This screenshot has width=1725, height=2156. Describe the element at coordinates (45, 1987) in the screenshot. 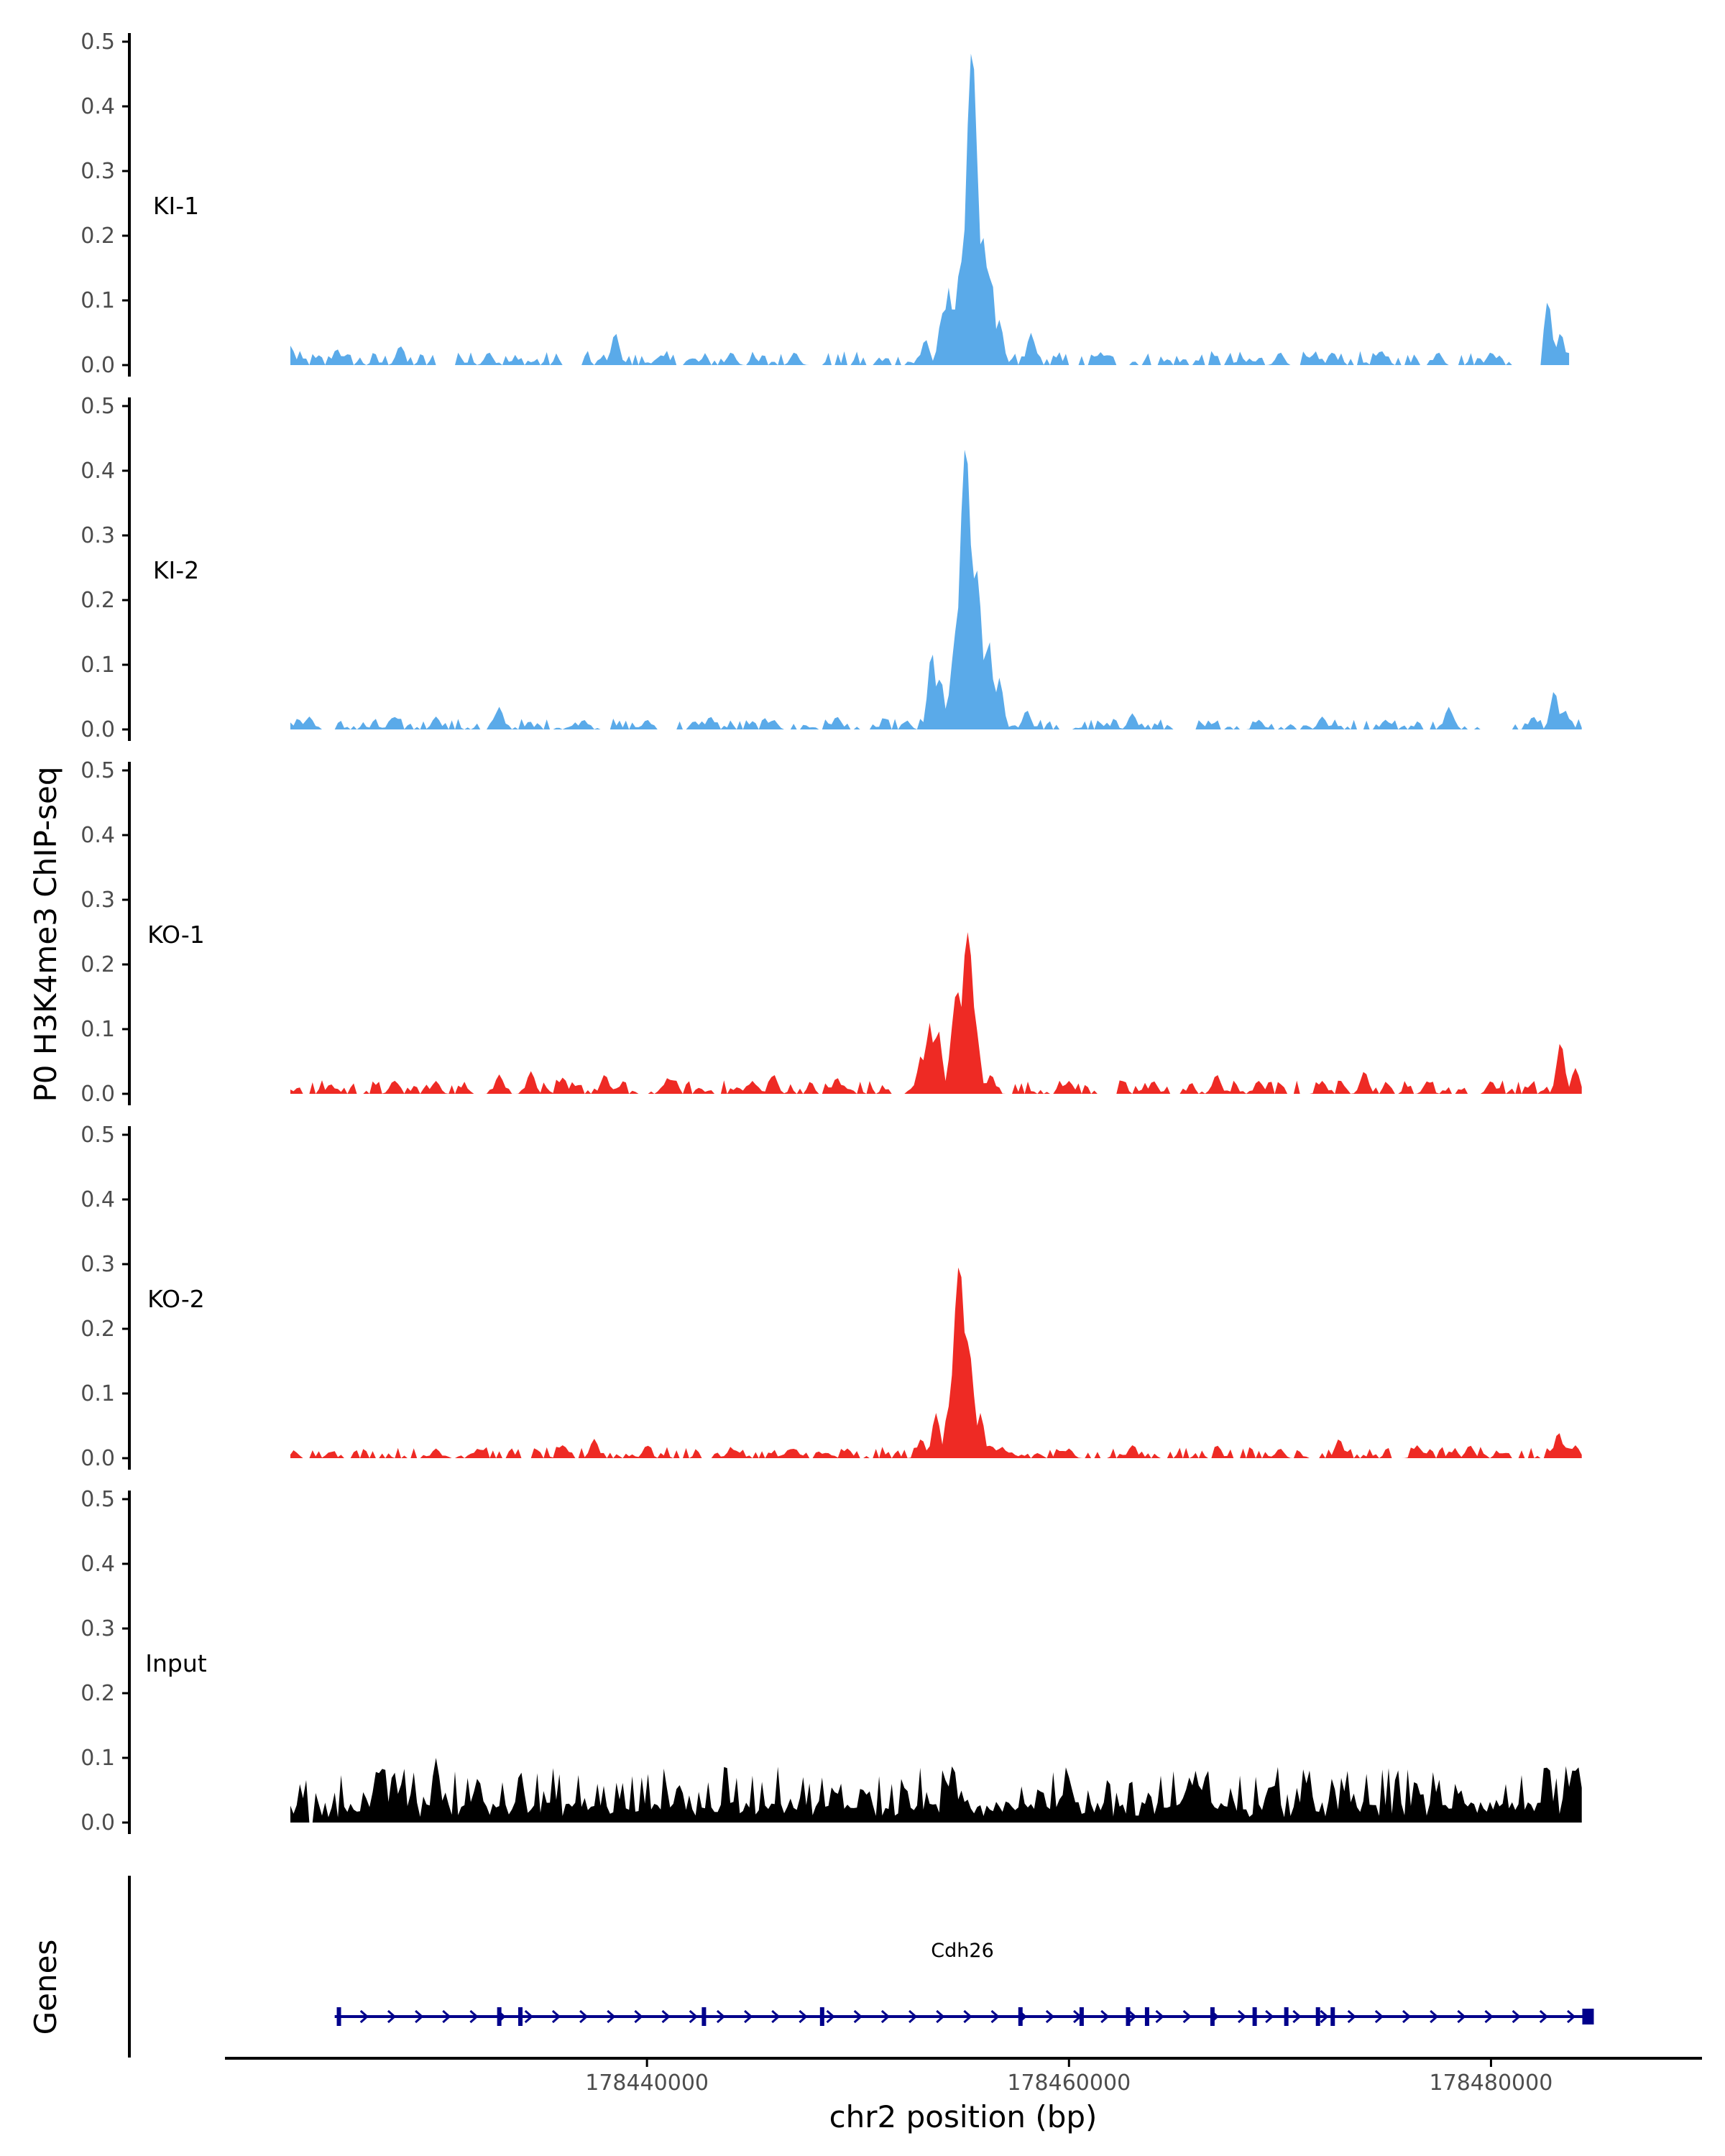

I see `genes-axis-title: Genes` at that location.